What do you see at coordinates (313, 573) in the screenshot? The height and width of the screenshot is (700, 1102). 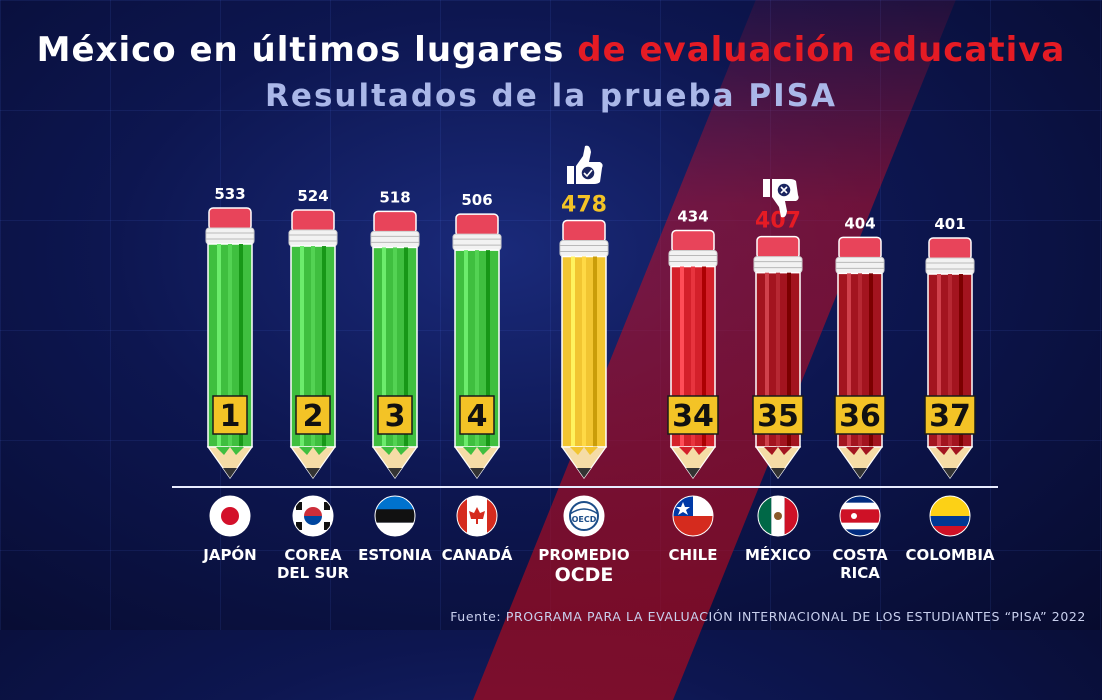 I see `category-label: DEL SUR` at bounding box center [313, 573].